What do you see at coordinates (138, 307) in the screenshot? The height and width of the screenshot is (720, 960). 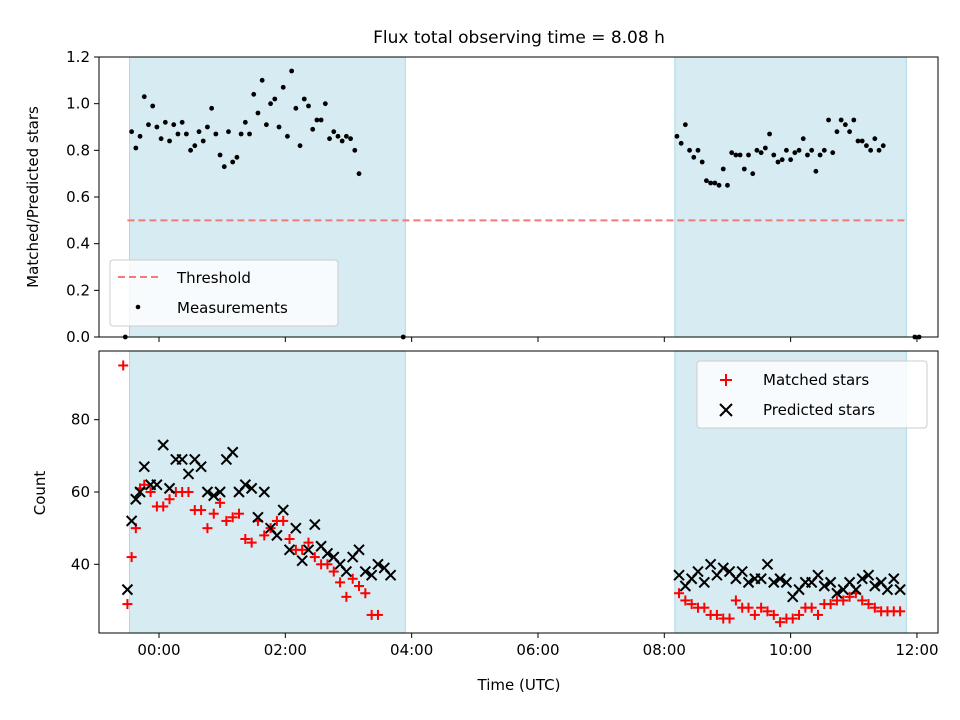 I see `legend-measurements-swatch` at bounding box center [138, 307].